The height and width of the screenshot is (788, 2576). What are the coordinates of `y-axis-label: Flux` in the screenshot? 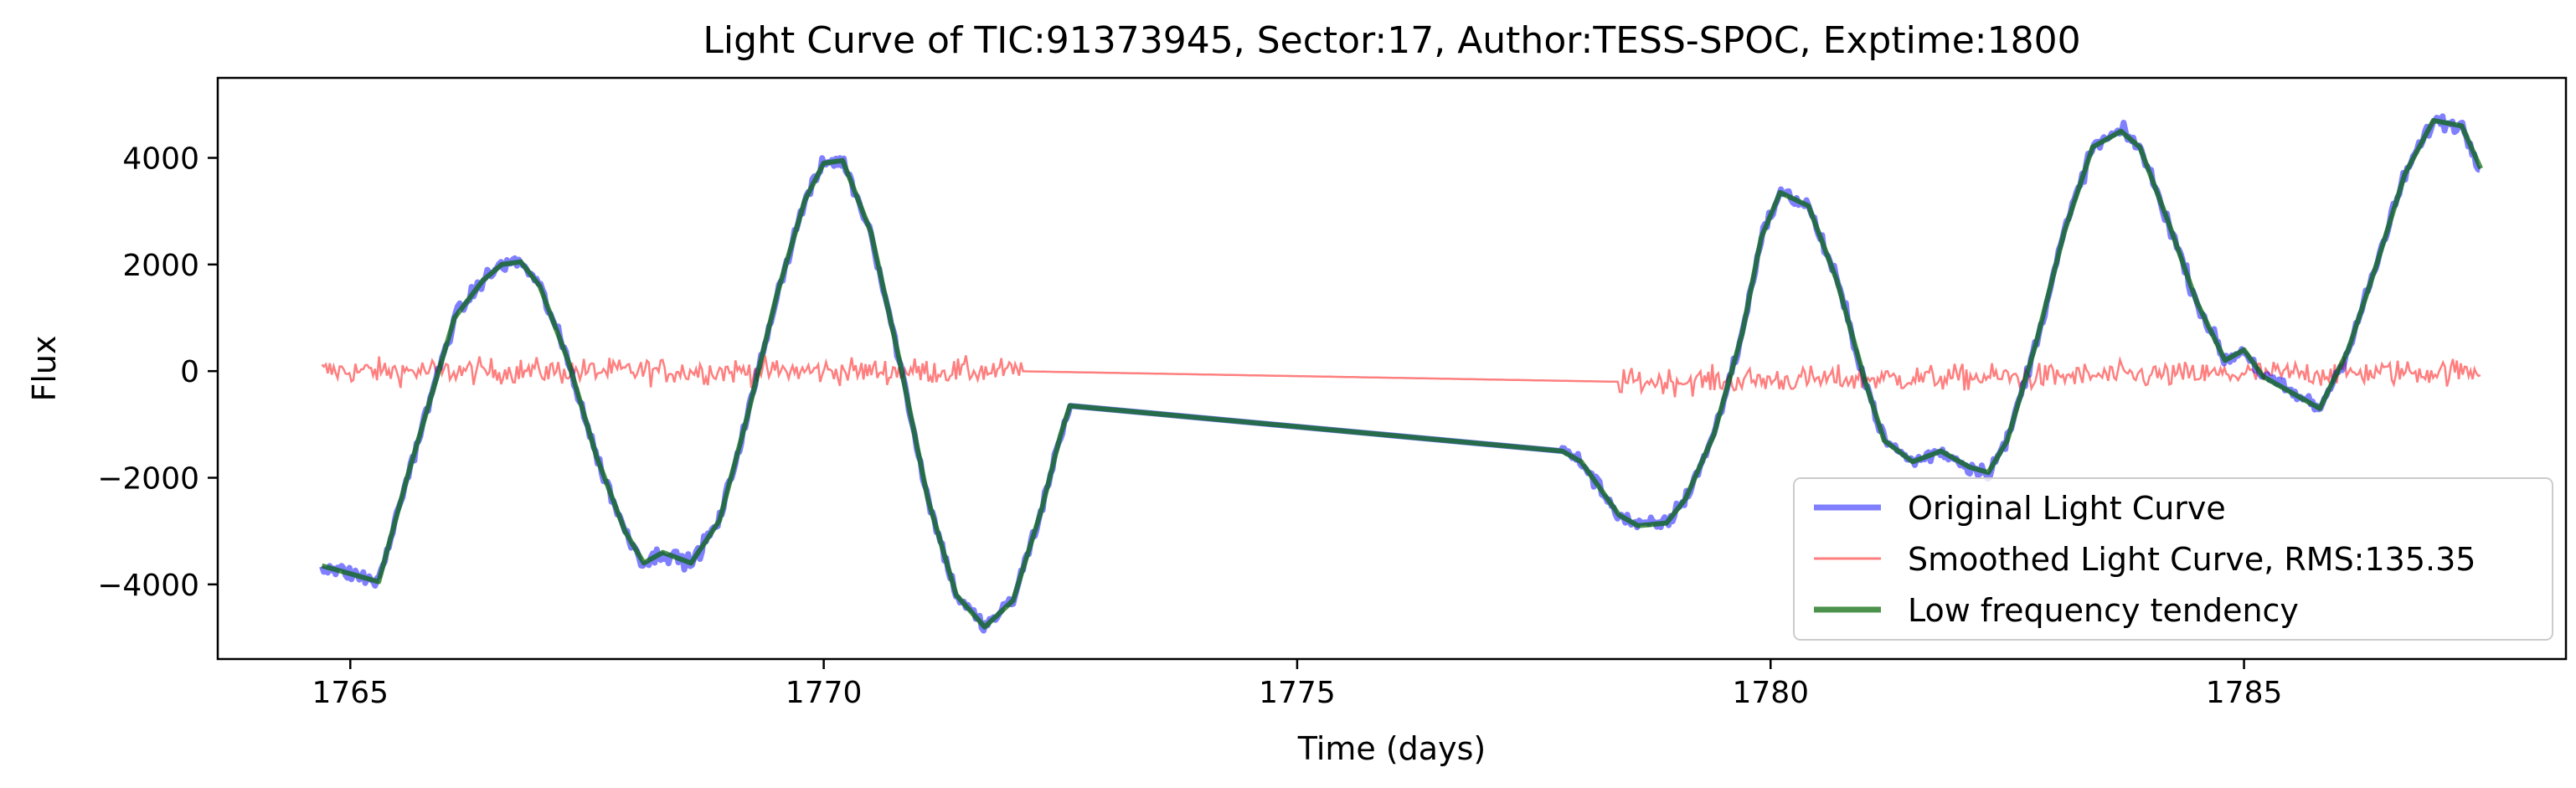 It's located at (44, 369).